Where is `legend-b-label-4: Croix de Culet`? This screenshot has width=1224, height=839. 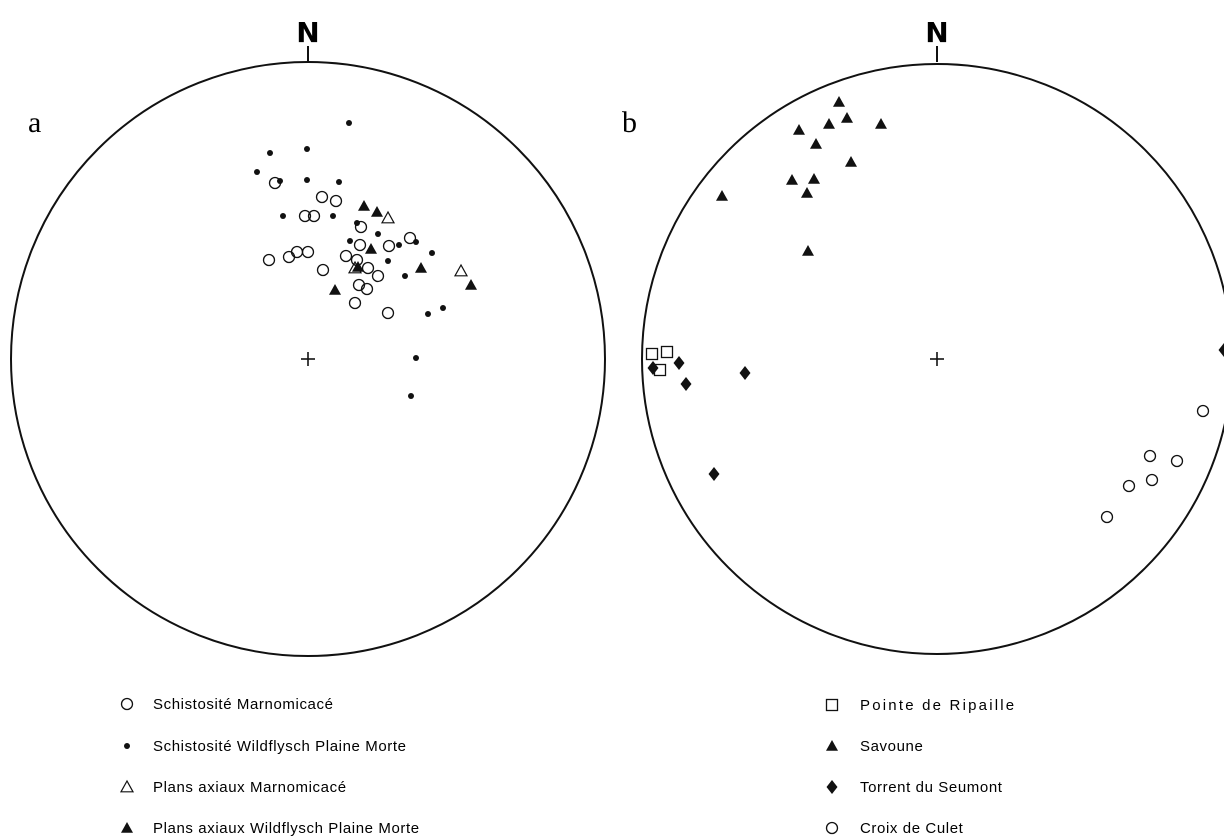 legend-b-label-4: Croix de Culet is located at coordinates (912, 828).